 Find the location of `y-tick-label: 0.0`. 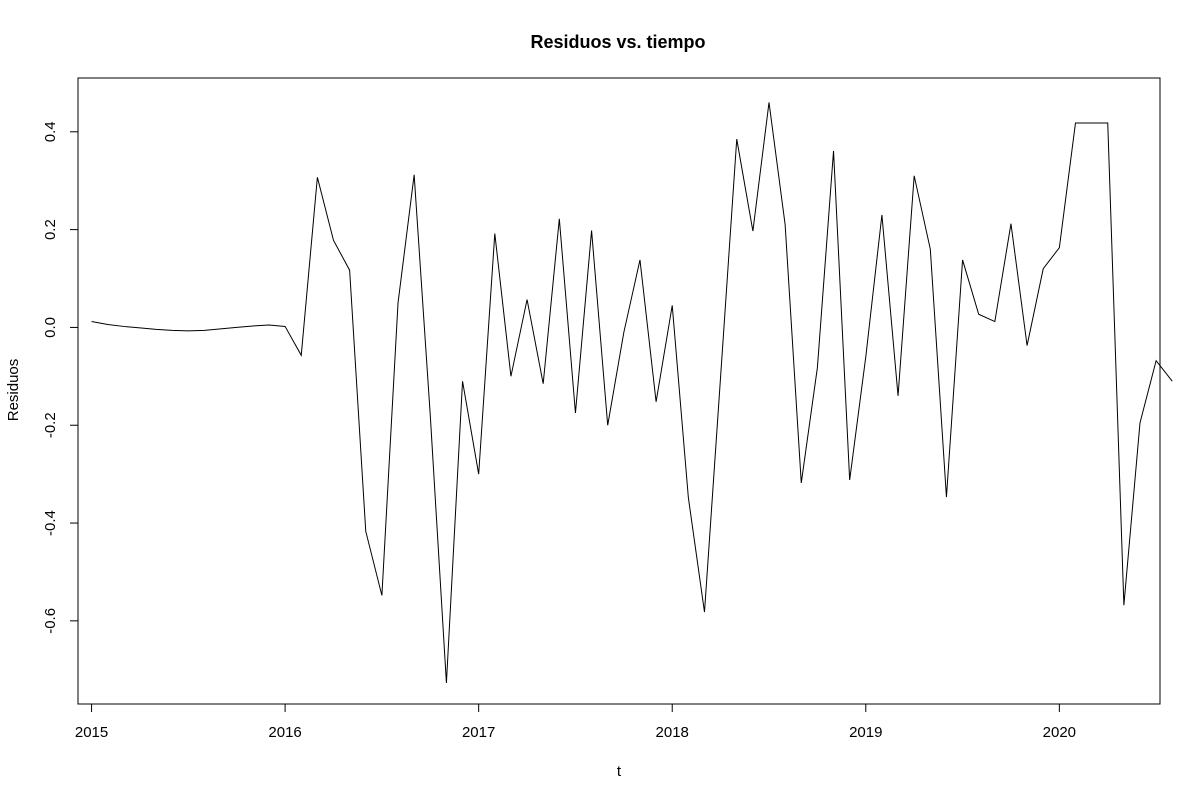

y-tick-label: 0.0 is located at coordinates (50, 327).